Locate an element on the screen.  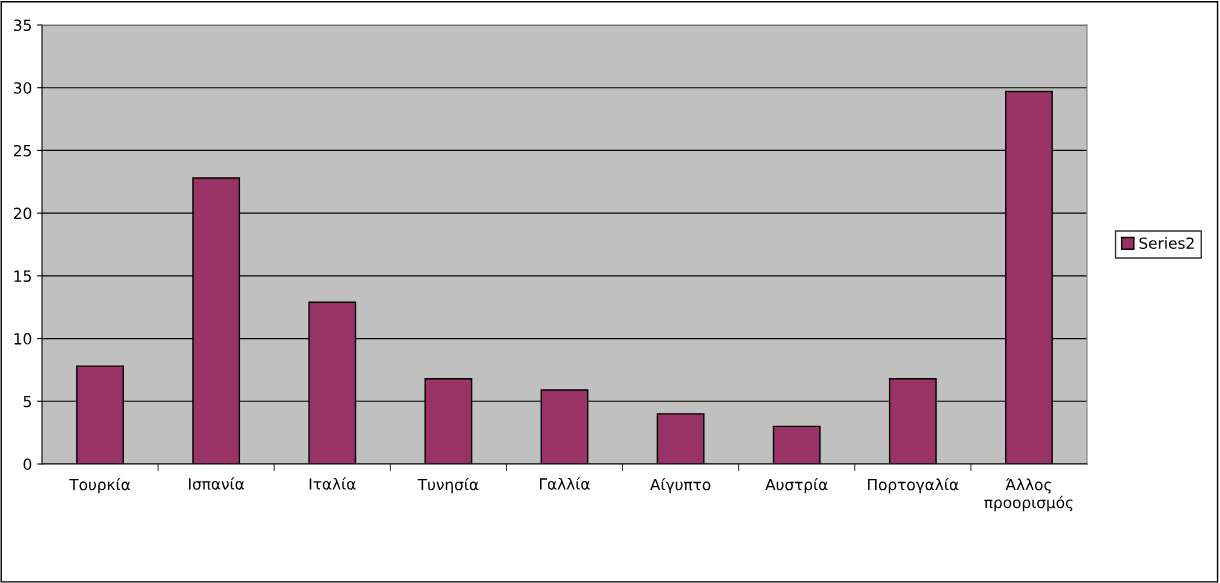
legend-label: Series2 is located at coordinates (1166, 243).